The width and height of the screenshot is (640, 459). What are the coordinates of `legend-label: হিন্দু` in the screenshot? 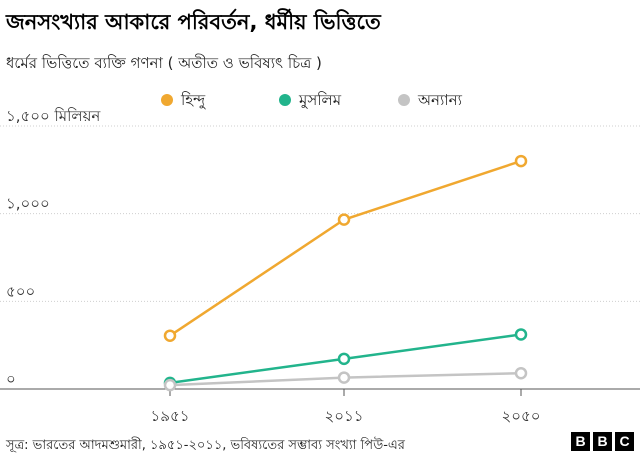 It's located at (193, 100).